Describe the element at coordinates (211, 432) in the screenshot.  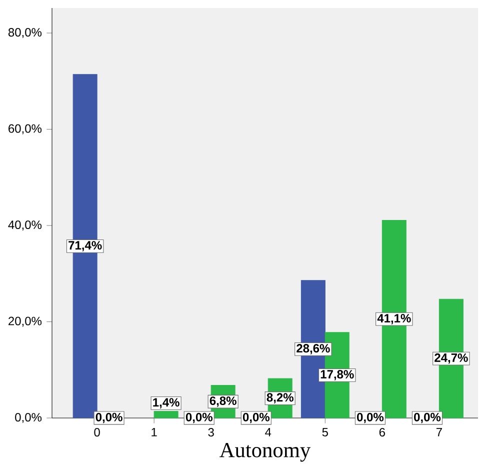
I see `x-tick-label: 3` at that location.